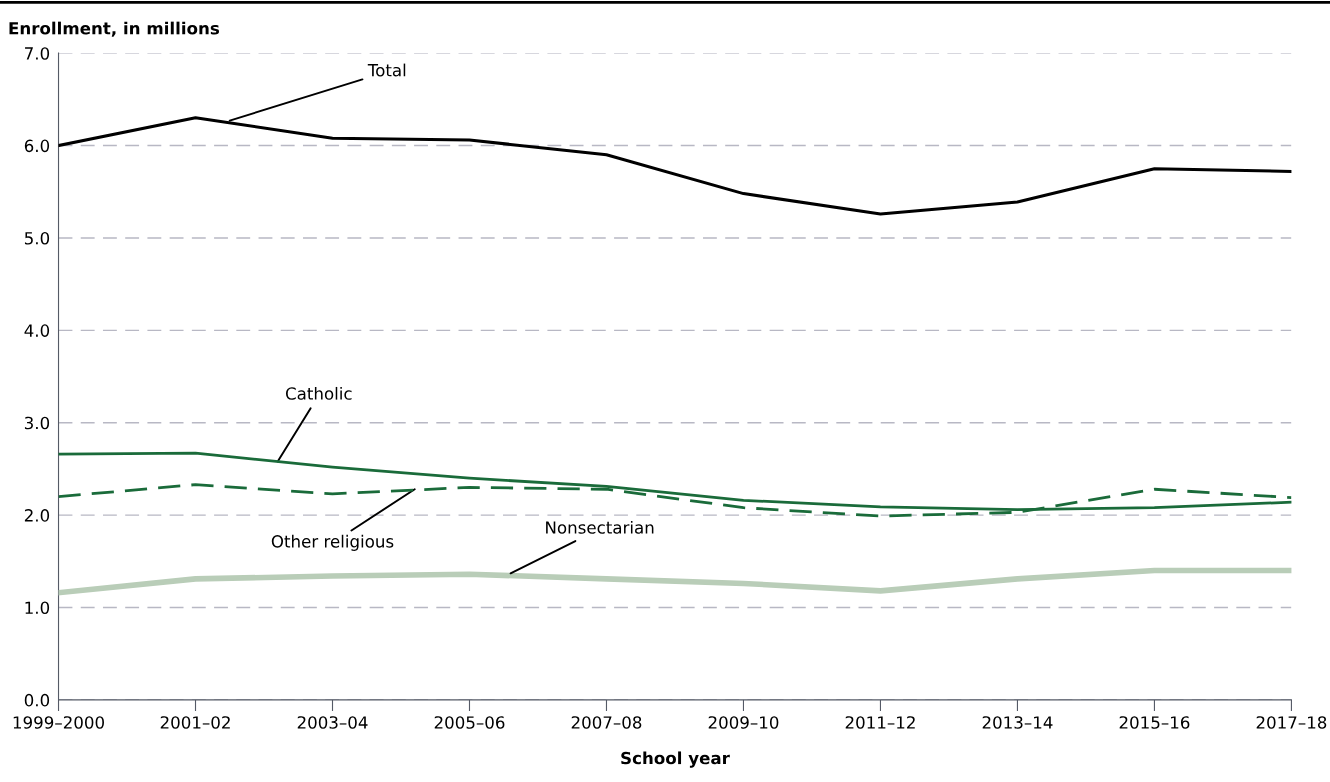 The image size is (1330, 782). I want to click on y-tick-label: 3.0, so click(37, 423).